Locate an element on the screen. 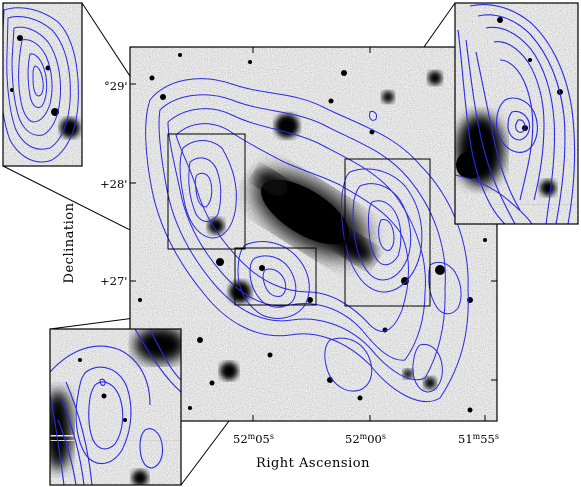  dec-tick-label: °29' is located at coordinates (116, 86).